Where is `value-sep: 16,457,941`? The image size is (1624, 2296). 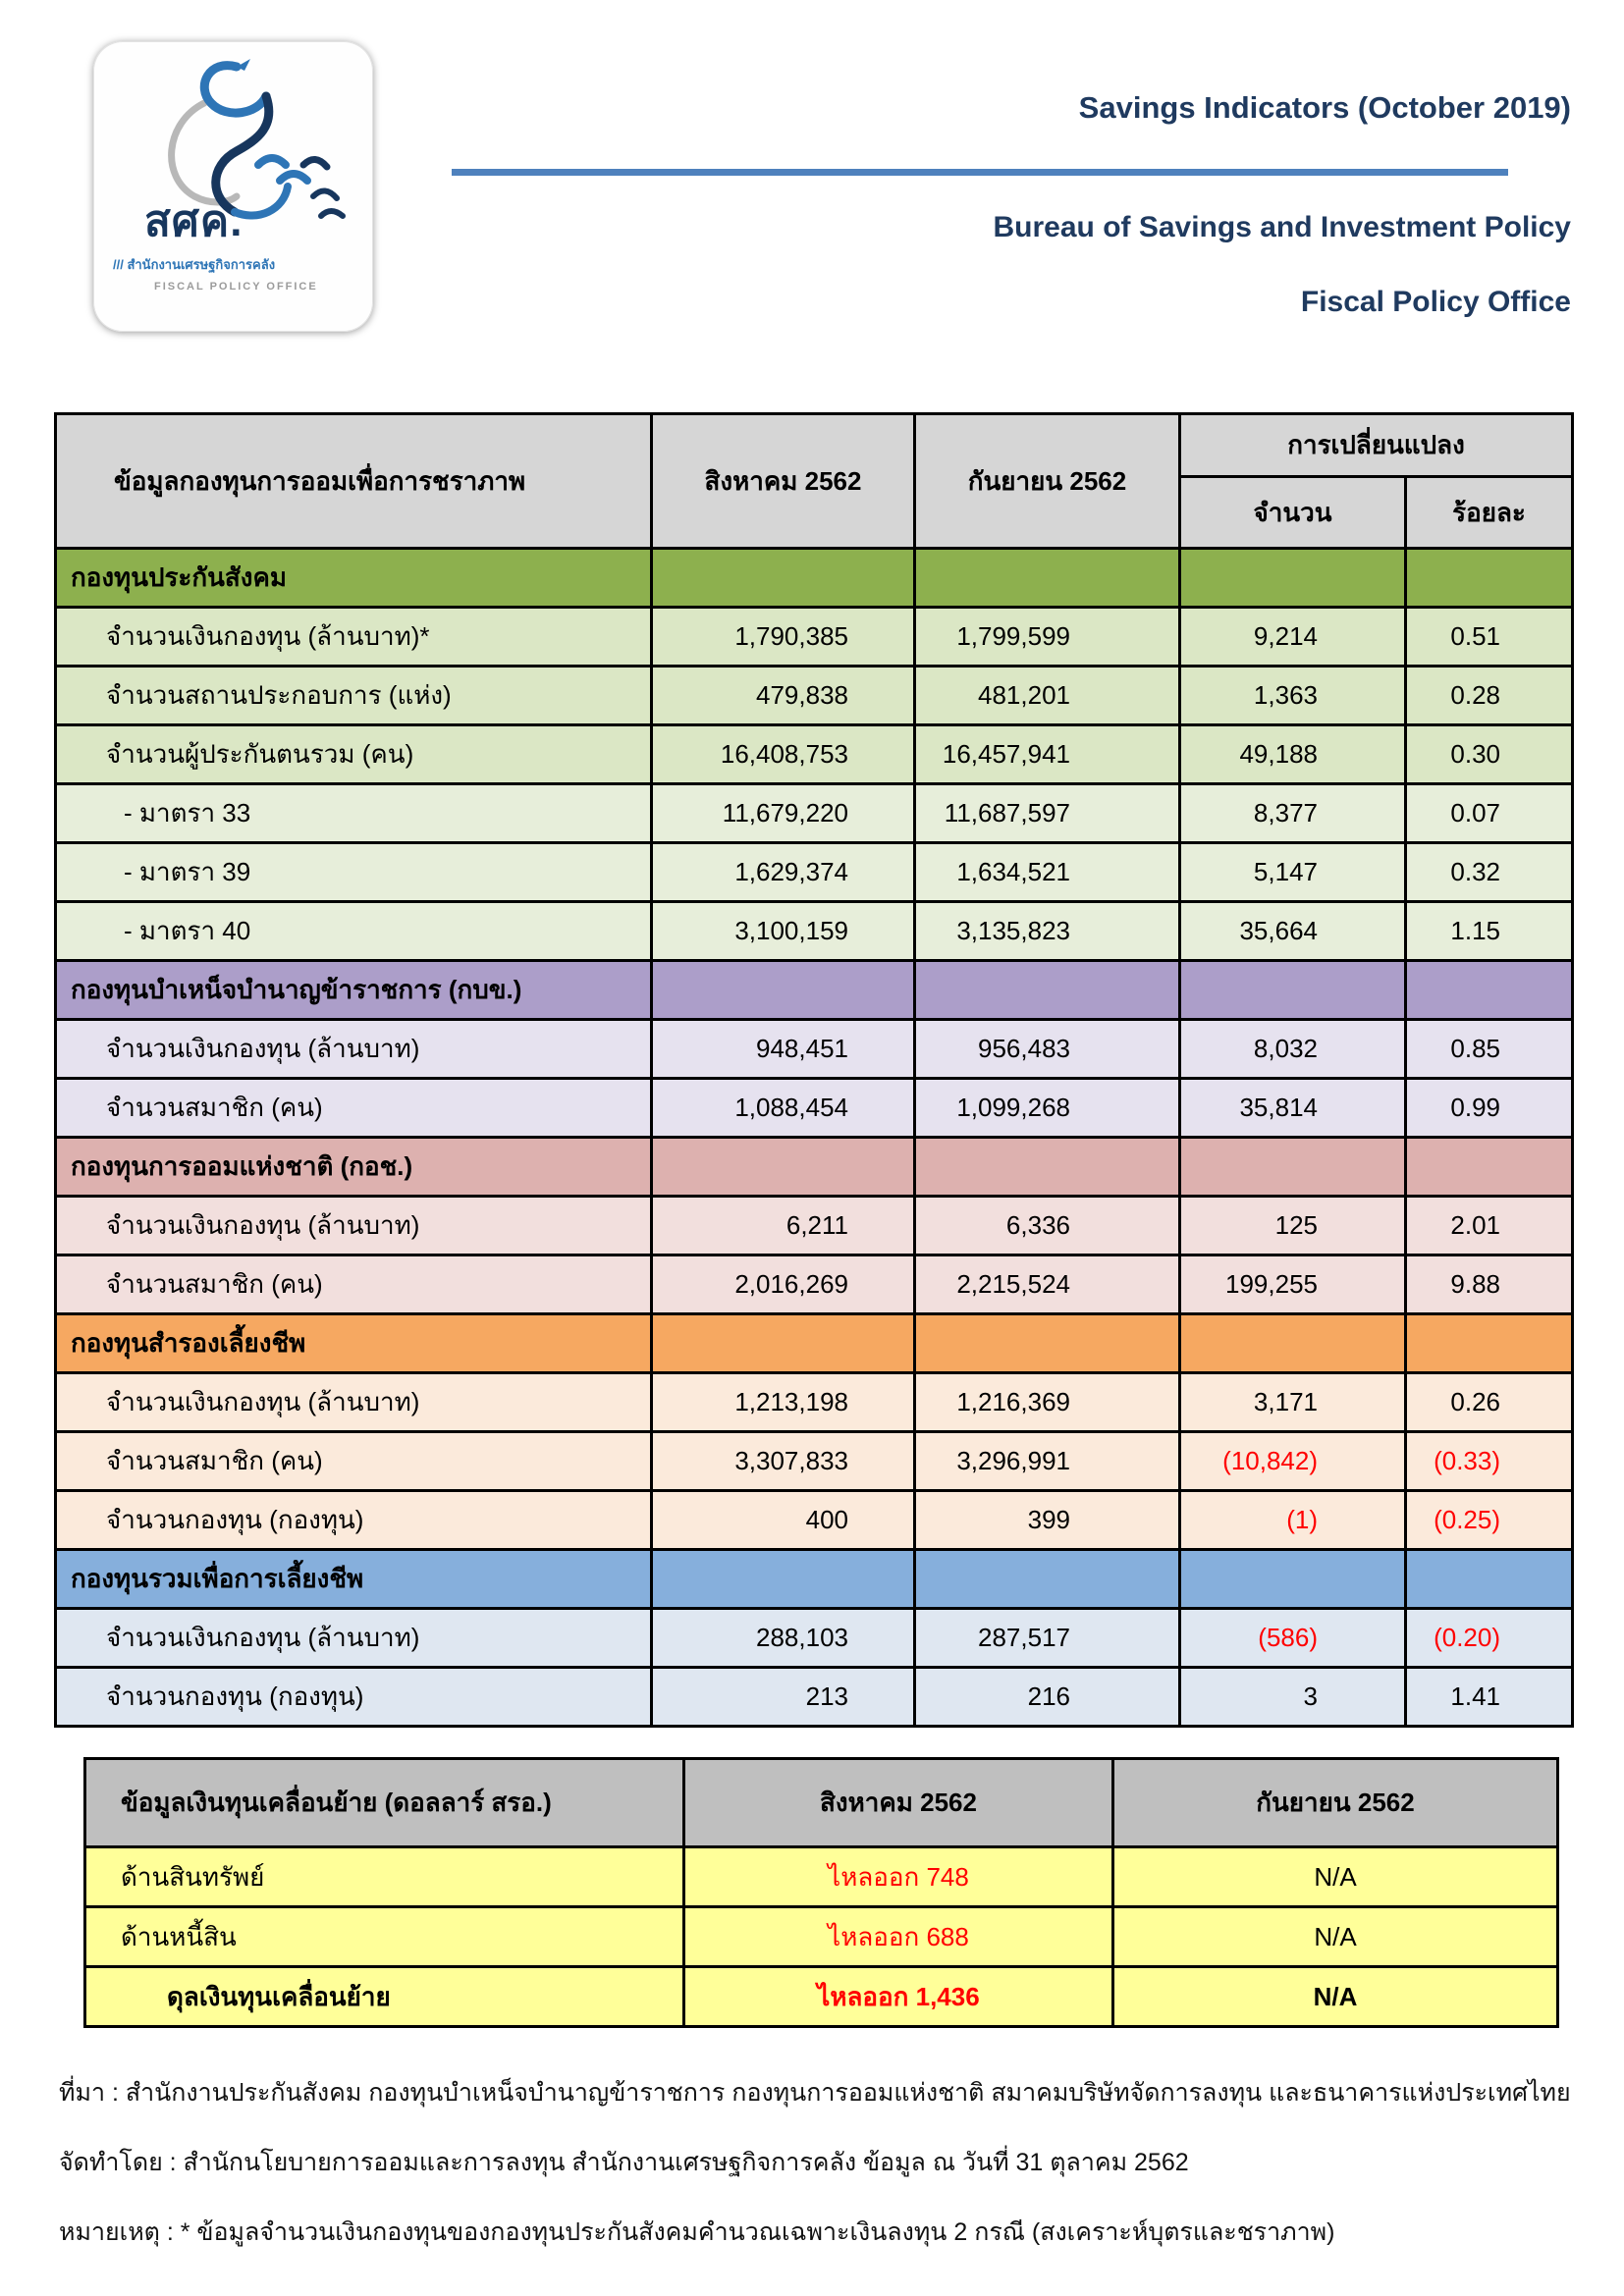 value-sep: 16,457,941 is located at coordinates (1047, 754).